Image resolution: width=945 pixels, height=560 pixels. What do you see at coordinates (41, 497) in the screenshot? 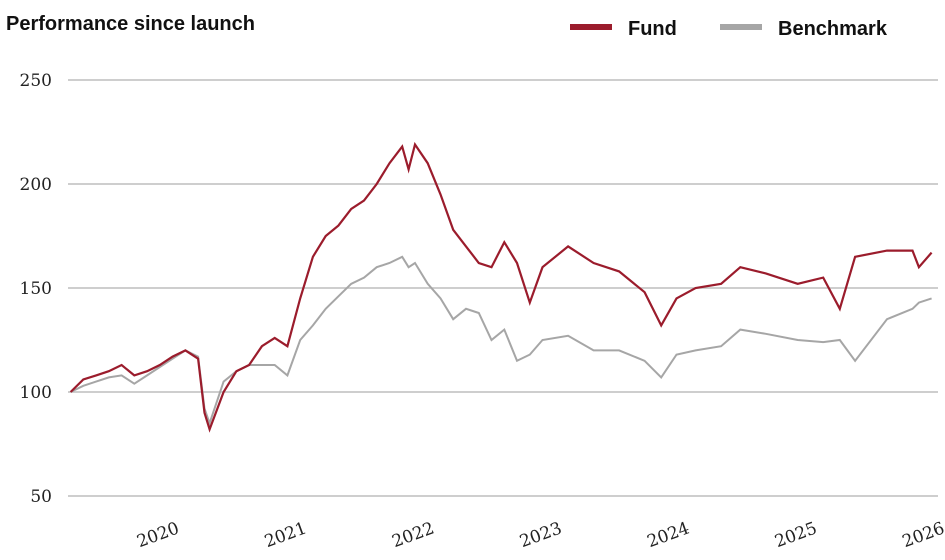
I see `y-tick-label: 50` at bounding box center [41, 497].